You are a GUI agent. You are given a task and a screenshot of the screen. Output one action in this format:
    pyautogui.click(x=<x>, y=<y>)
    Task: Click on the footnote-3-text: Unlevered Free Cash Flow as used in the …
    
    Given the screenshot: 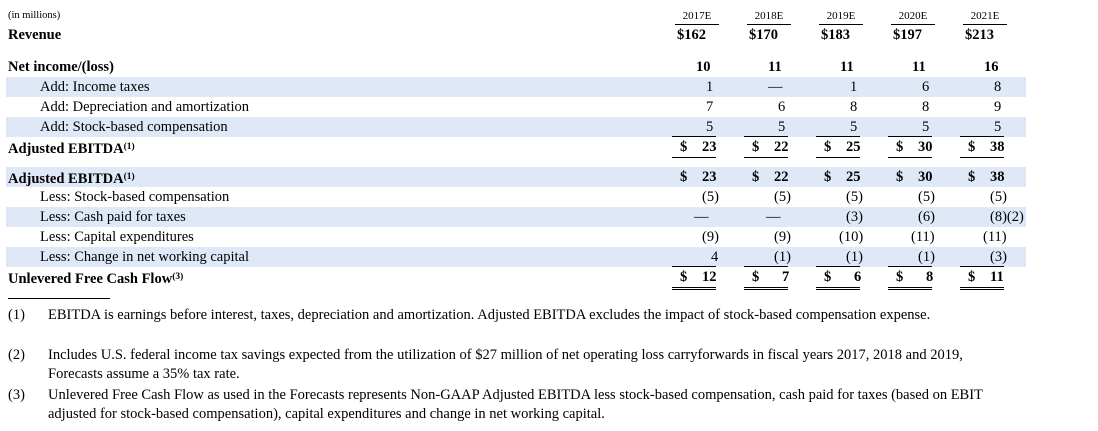 What is the action you would take?
    pyautogui.click(x=515, y=404)
    